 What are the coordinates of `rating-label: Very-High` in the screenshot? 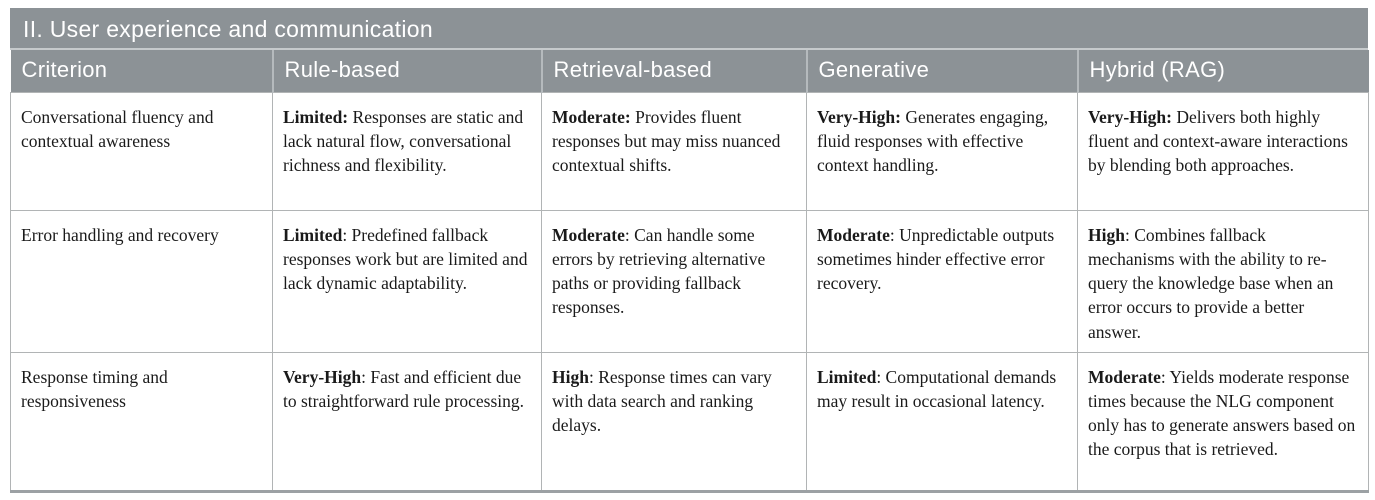 It's located at (322, 376).